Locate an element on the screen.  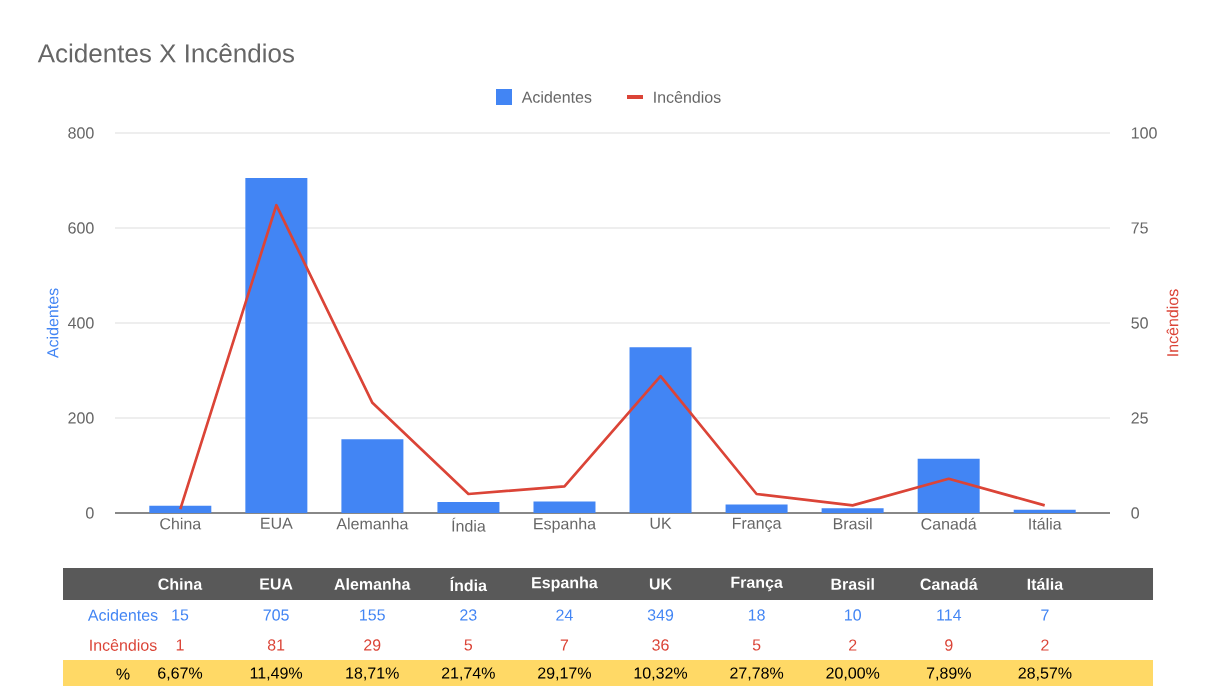
text: Acidentes is located at coordinates (122, 615).